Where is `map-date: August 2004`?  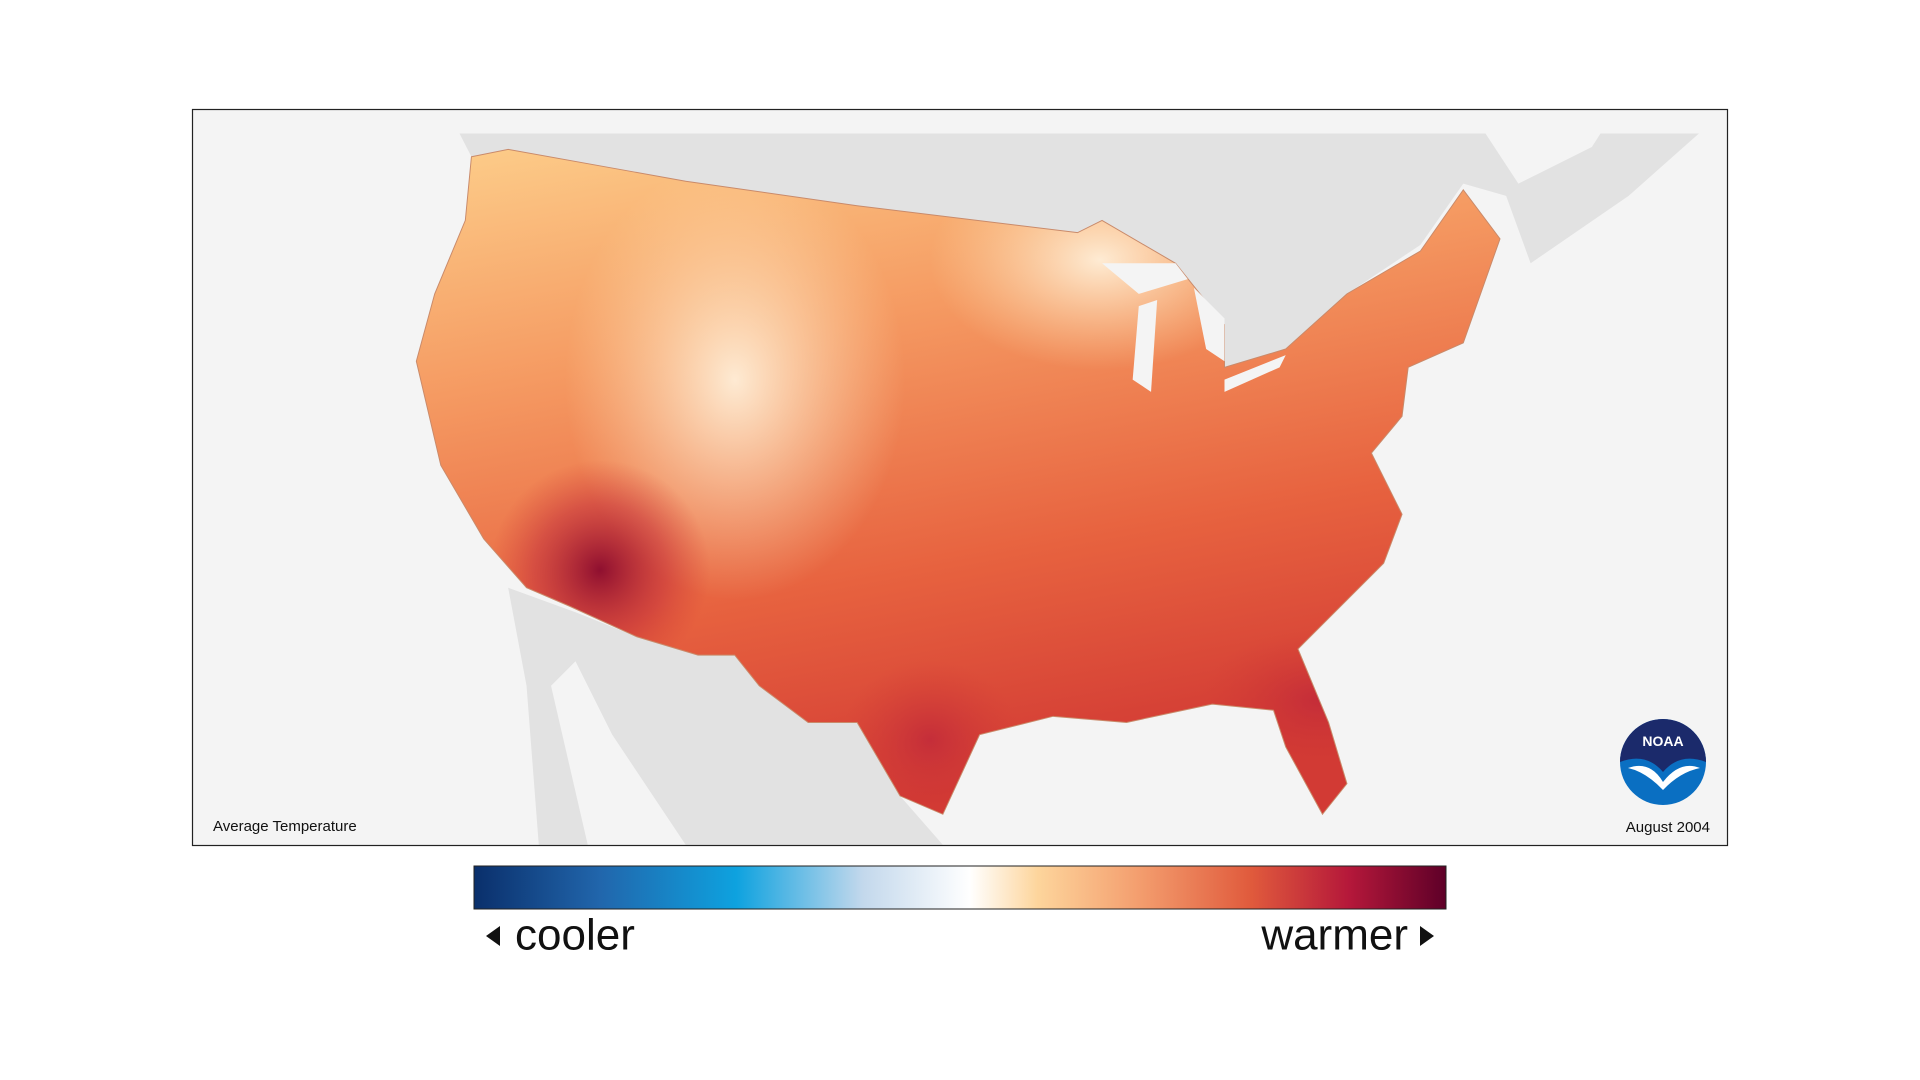
map-date: August 2004 is located at coordinates (1668, 827).